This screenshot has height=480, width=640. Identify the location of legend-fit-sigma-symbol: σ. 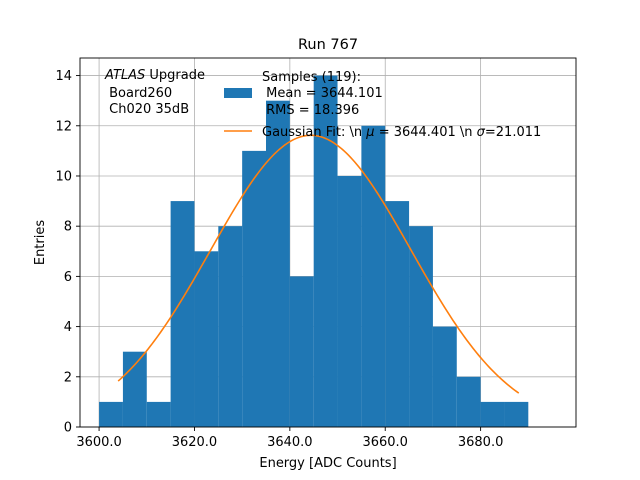
(481, 132).